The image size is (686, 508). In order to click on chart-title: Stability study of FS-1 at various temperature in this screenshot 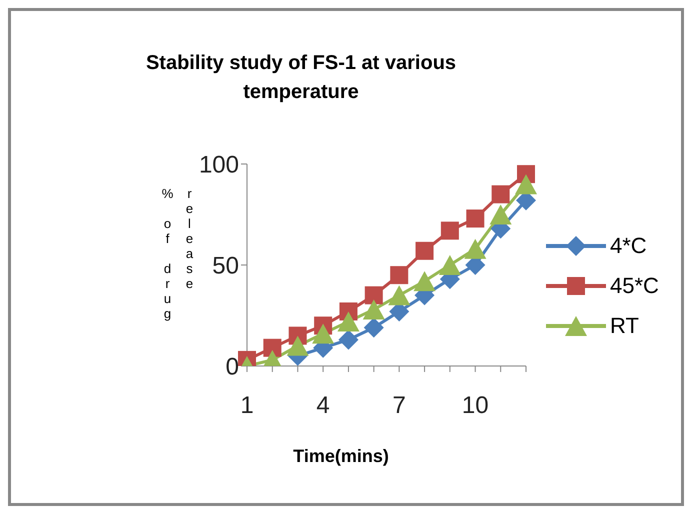, I will do `click(301, 78)`.